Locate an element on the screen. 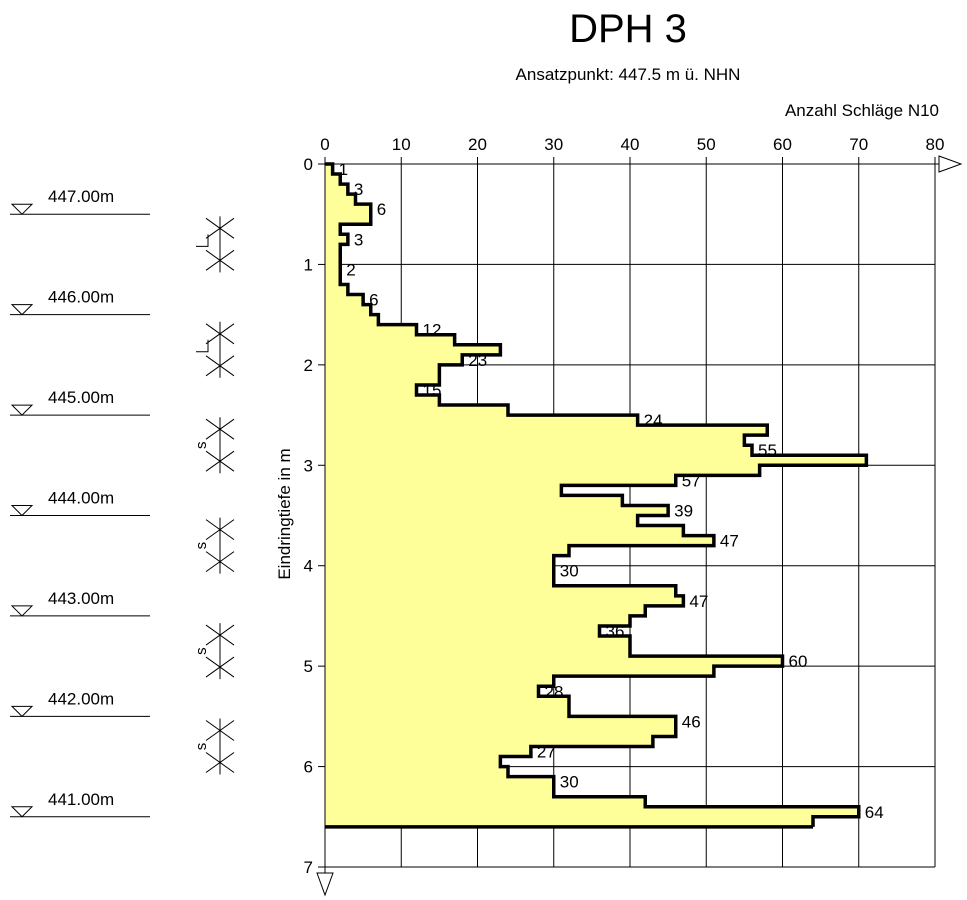 Image resolution: width=967 pixels, height=900 pixels. value-label: 57 is located at coordinates (691, 480).